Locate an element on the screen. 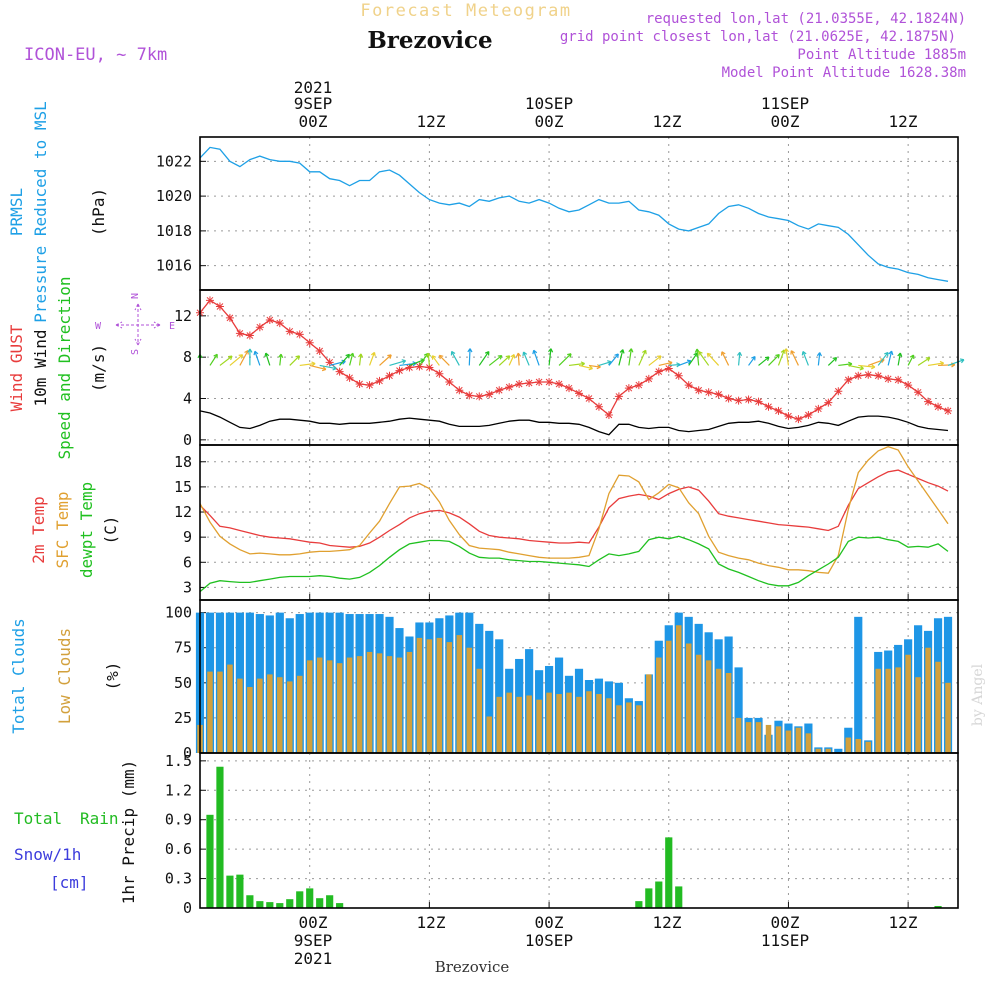  temp-dewpt-label: dewpt Temp is located at coordinates (86, 530).